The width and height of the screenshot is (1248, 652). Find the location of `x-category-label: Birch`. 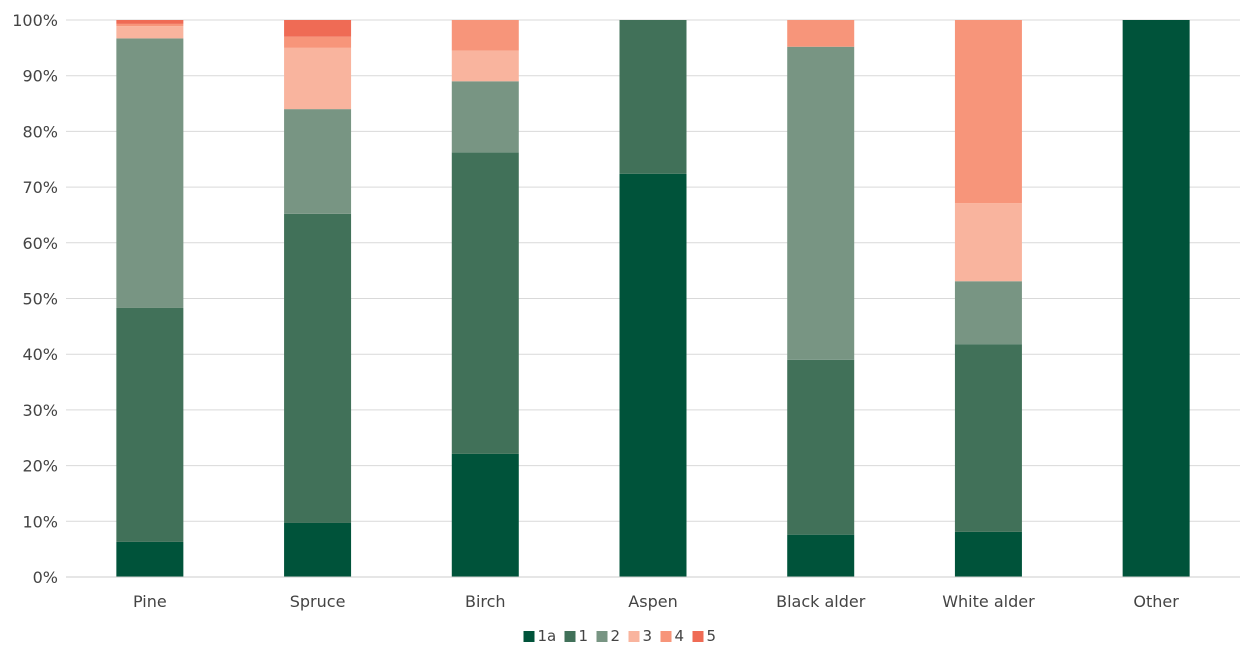

x-category-label: Birch is located at coordinates (485, 601).